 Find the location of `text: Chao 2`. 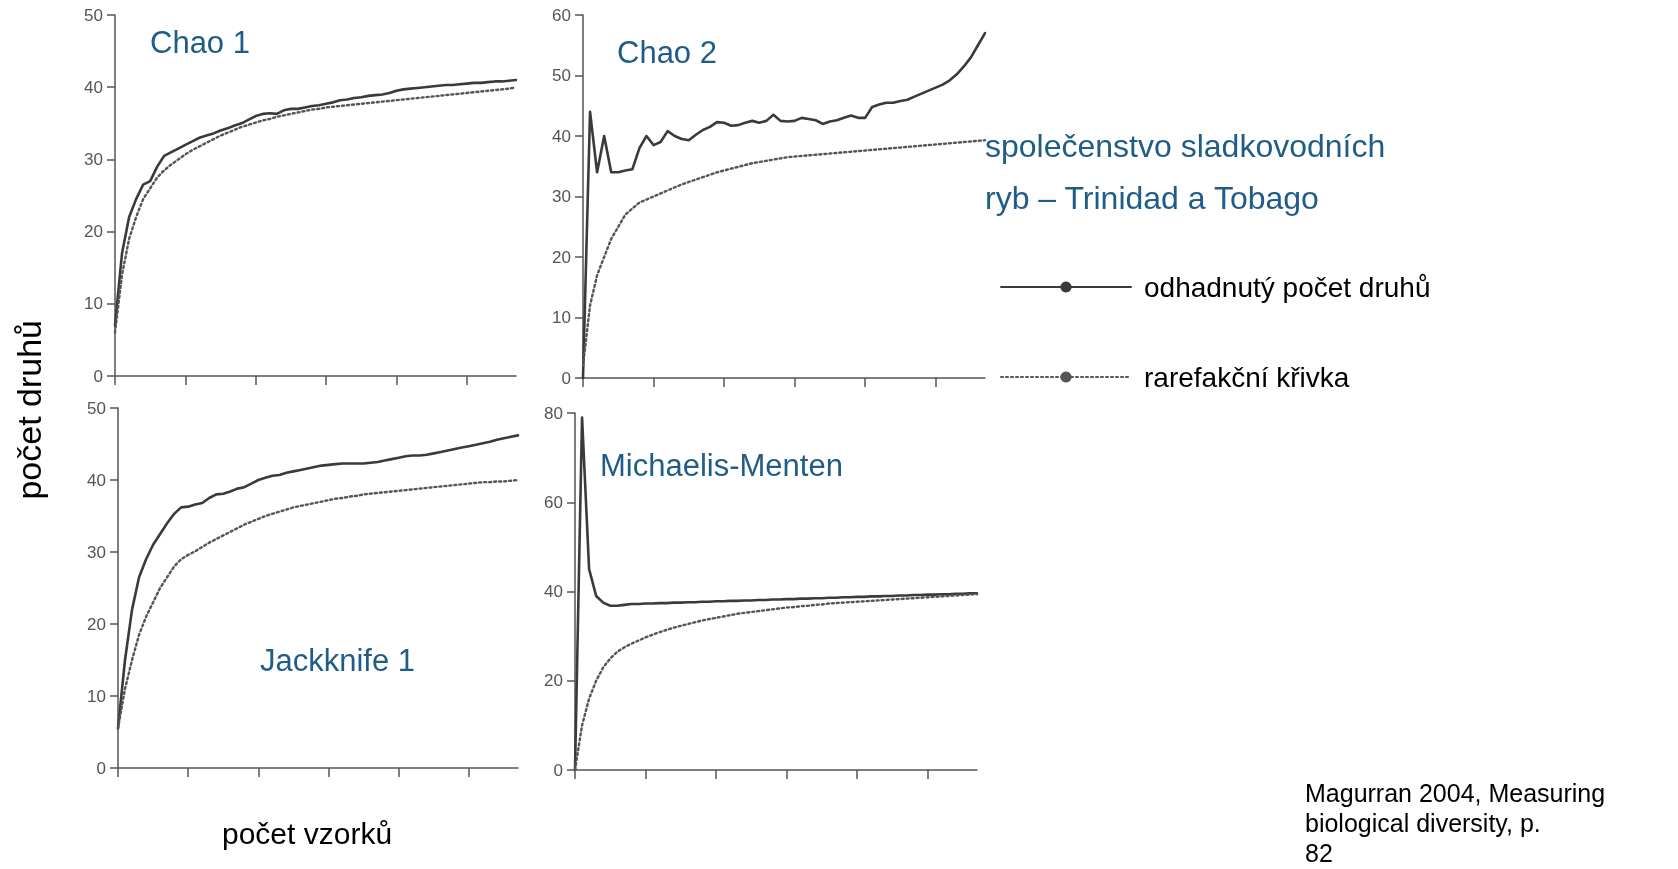

text: Chao 2 is located at coordinates (667, 52).